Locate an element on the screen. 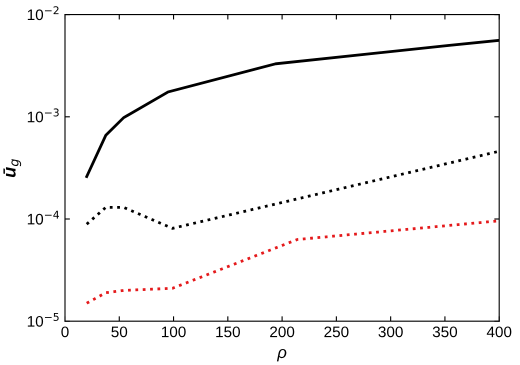 This screenshot has width=520, height=365. x-tick-label: 50 is located at coordinates (119, 332).